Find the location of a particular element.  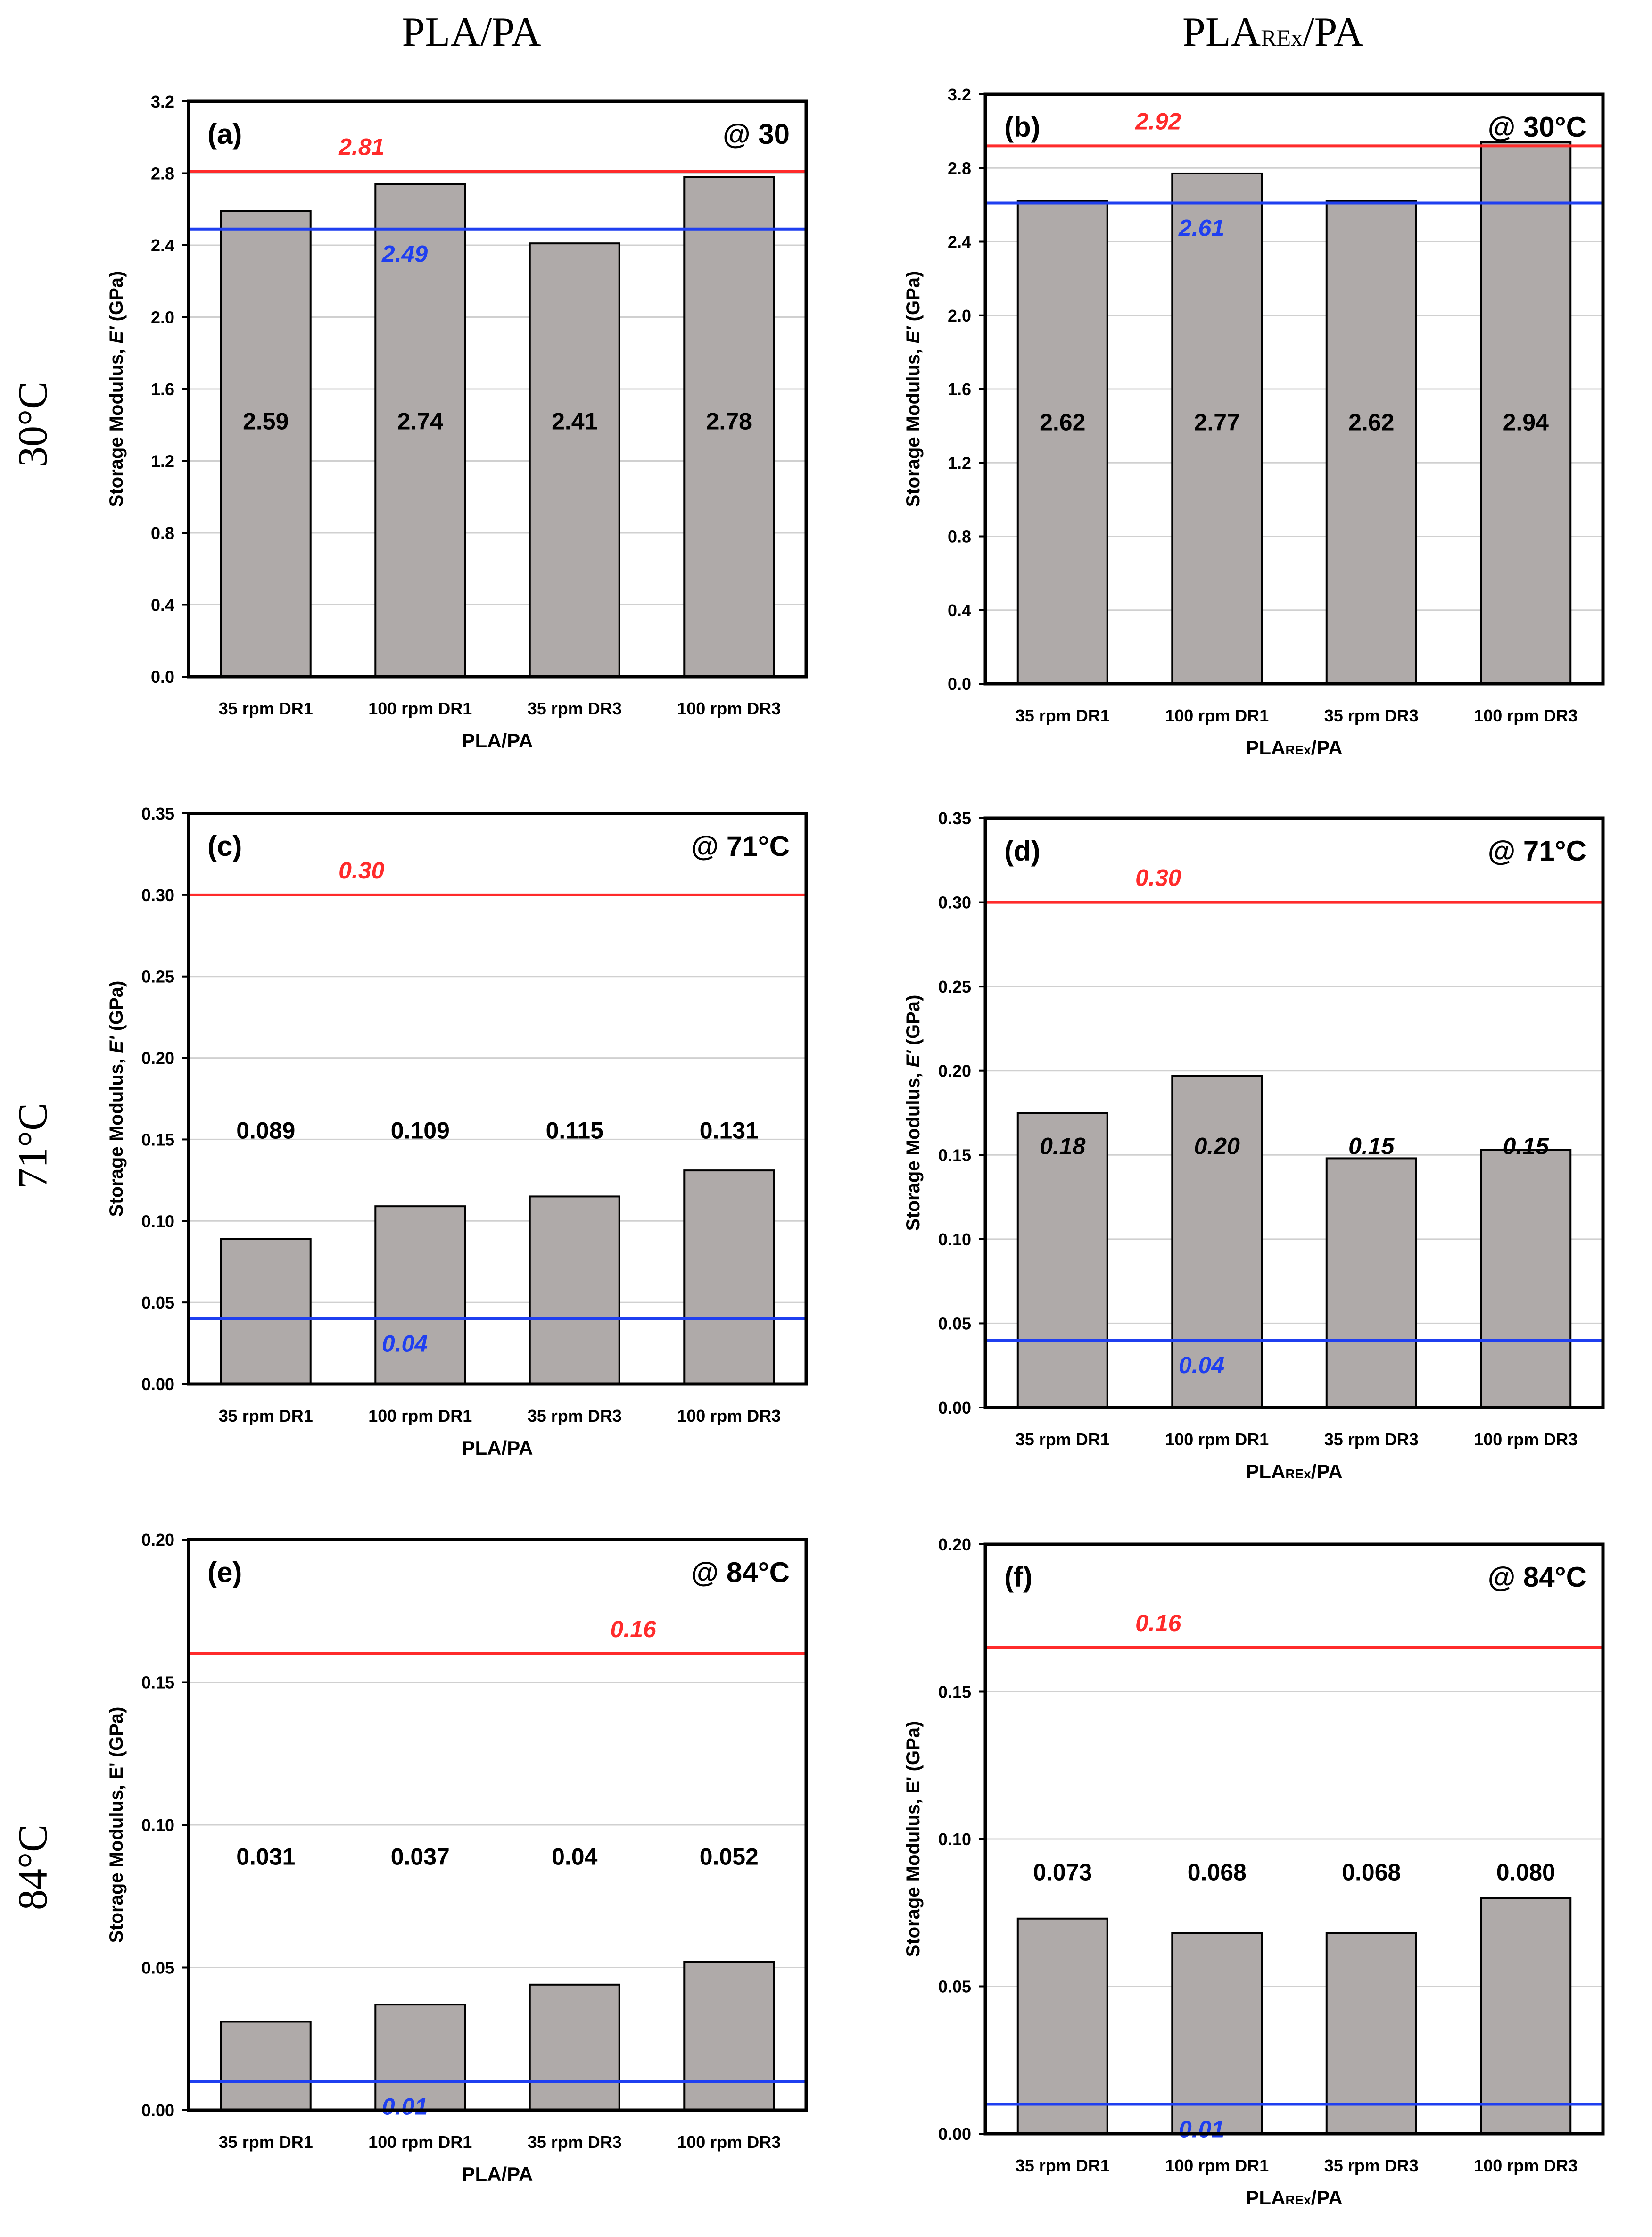

y-tick-label: 0.8 is located at coordinates (959, 537).